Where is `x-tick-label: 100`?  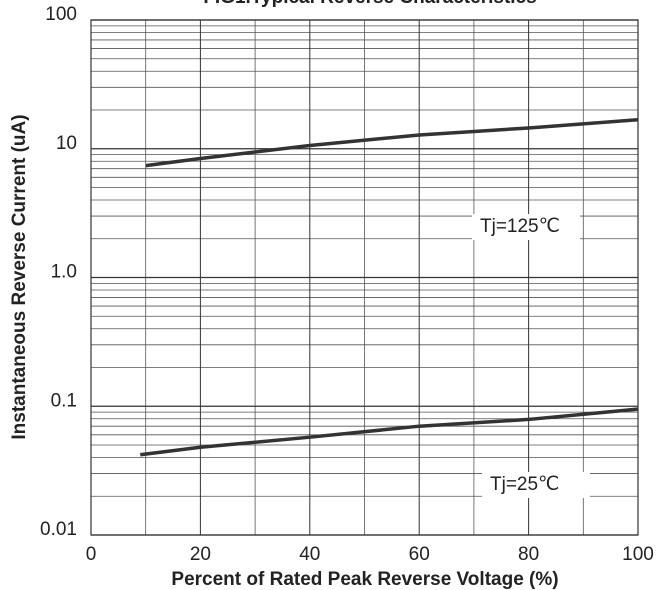 x-tick-label: 100 is located at coordinates (638, 554).